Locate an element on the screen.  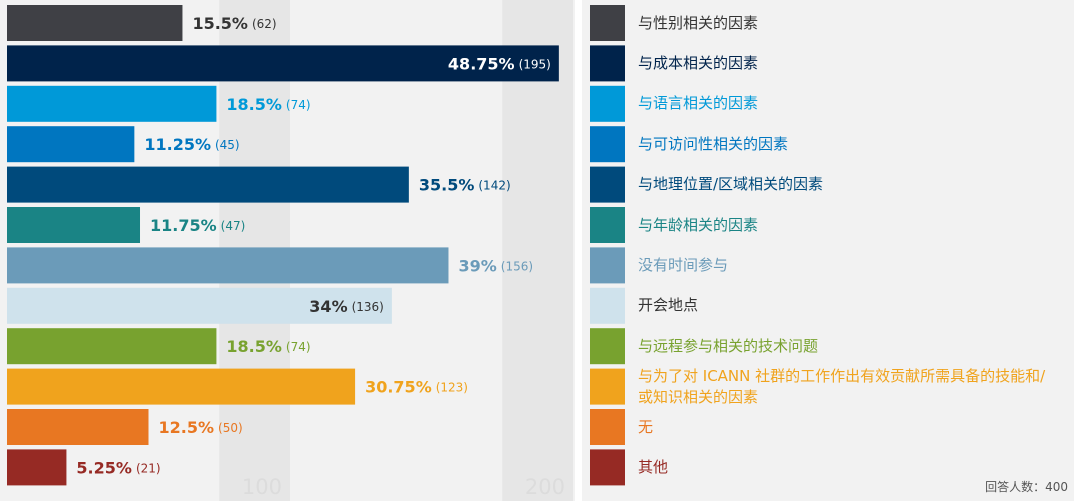
legend-label: 与成本相关的因素 is located at coordinates (698, 62).